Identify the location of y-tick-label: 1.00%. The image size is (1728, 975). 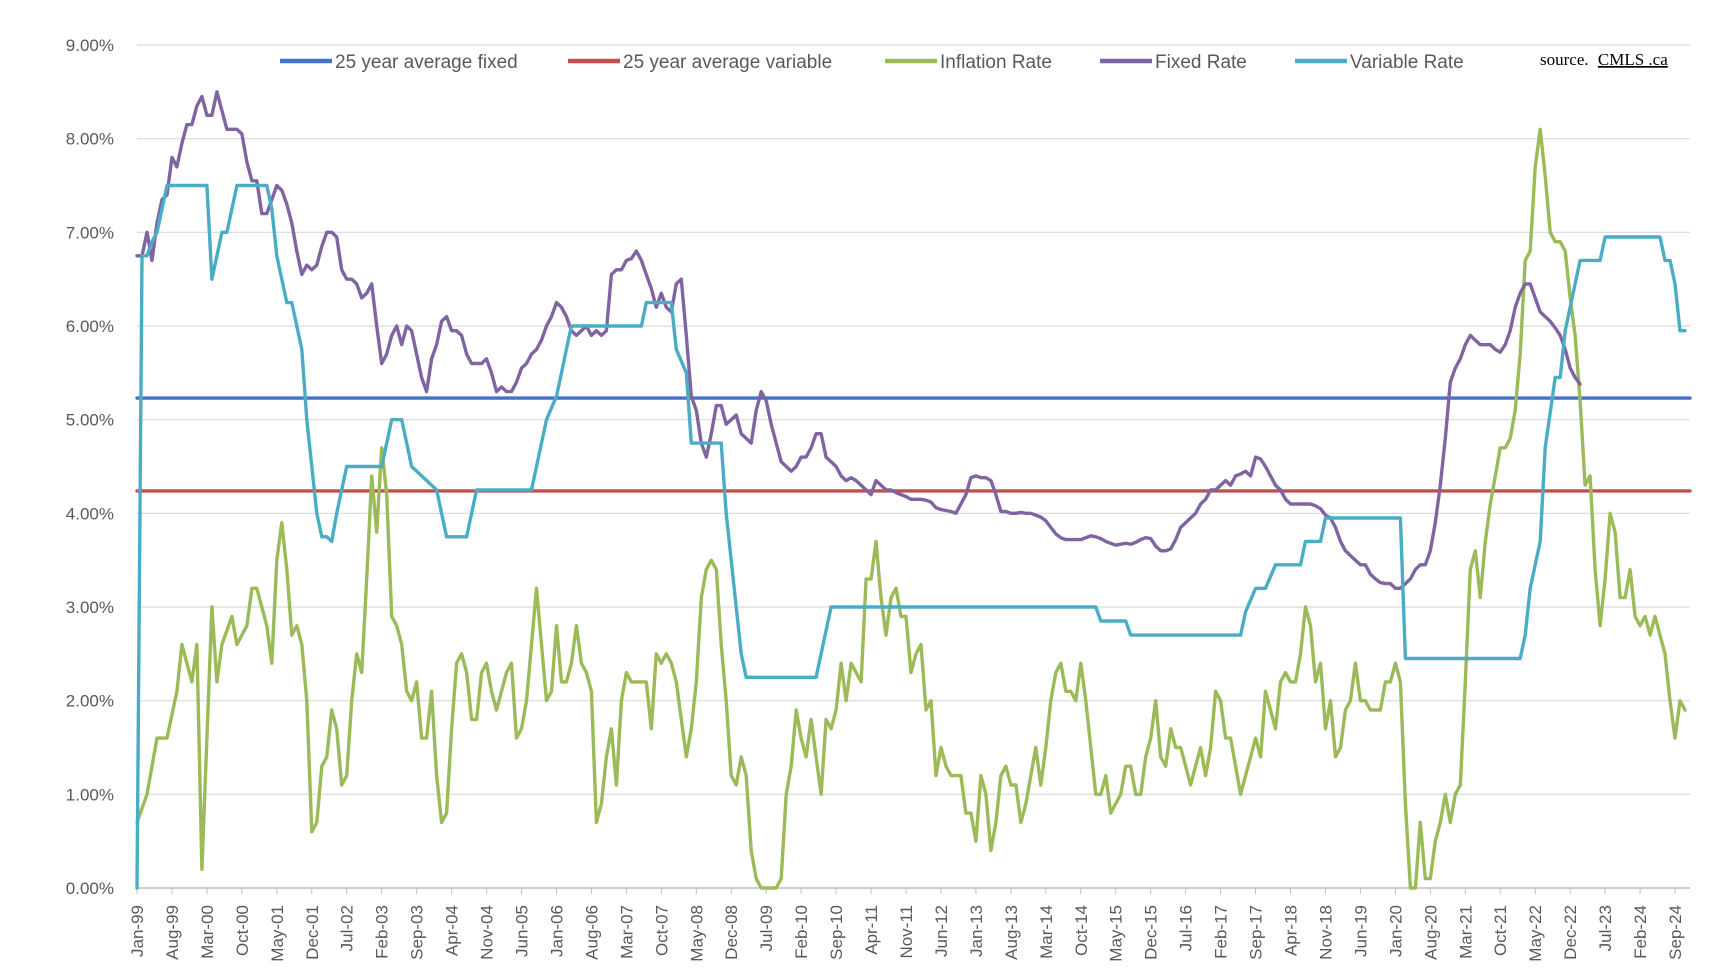
(90, 794).